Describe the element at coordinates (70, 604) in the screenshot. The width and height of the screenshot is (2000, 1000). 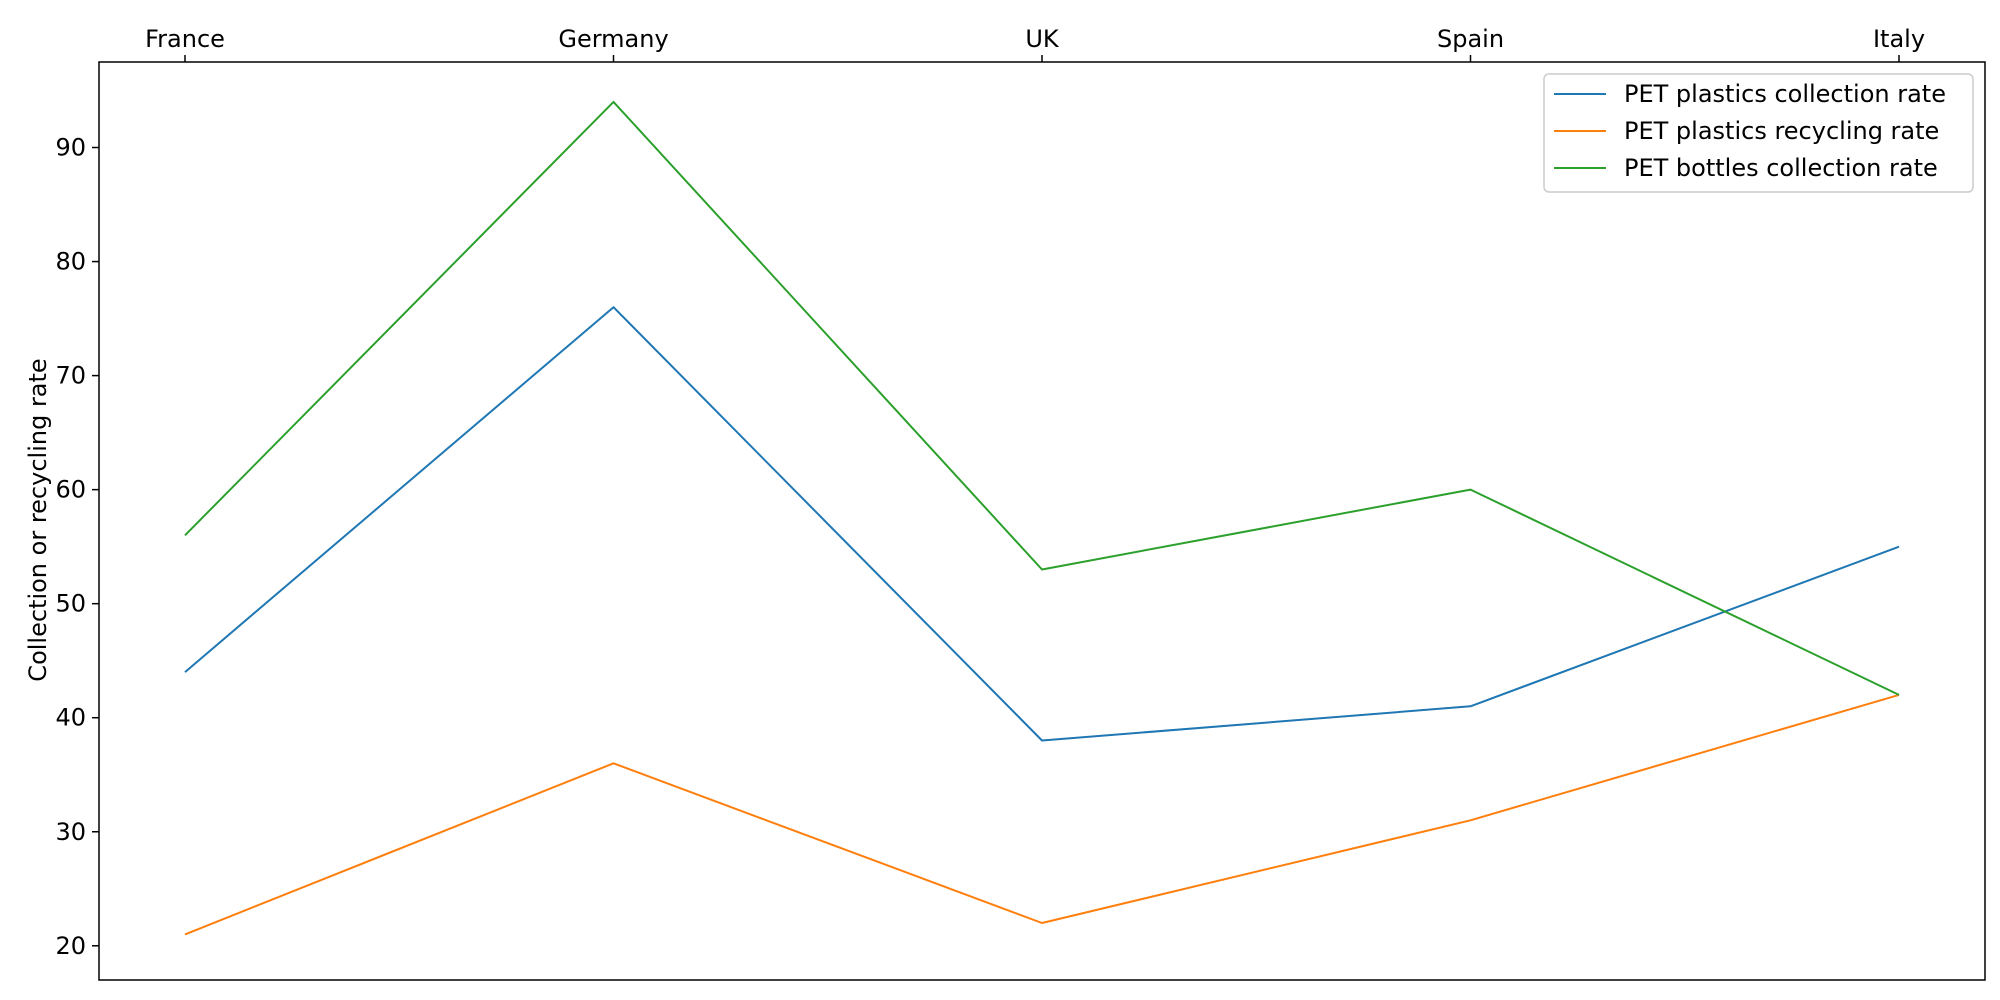
I see `y-tick-label: 50` at that location.